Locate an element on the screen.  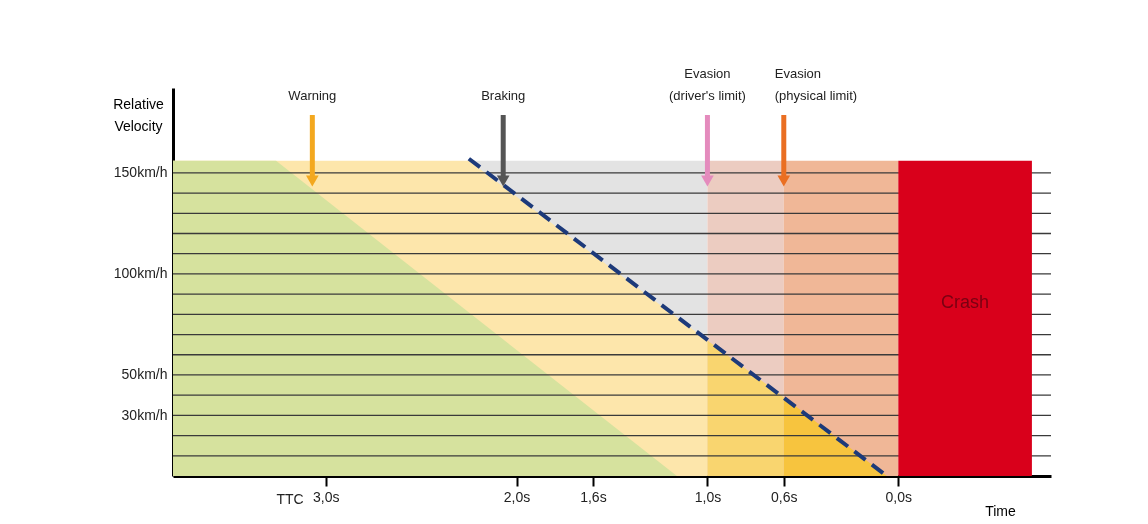
annotation: Warning is located at coordinates (312, 96).